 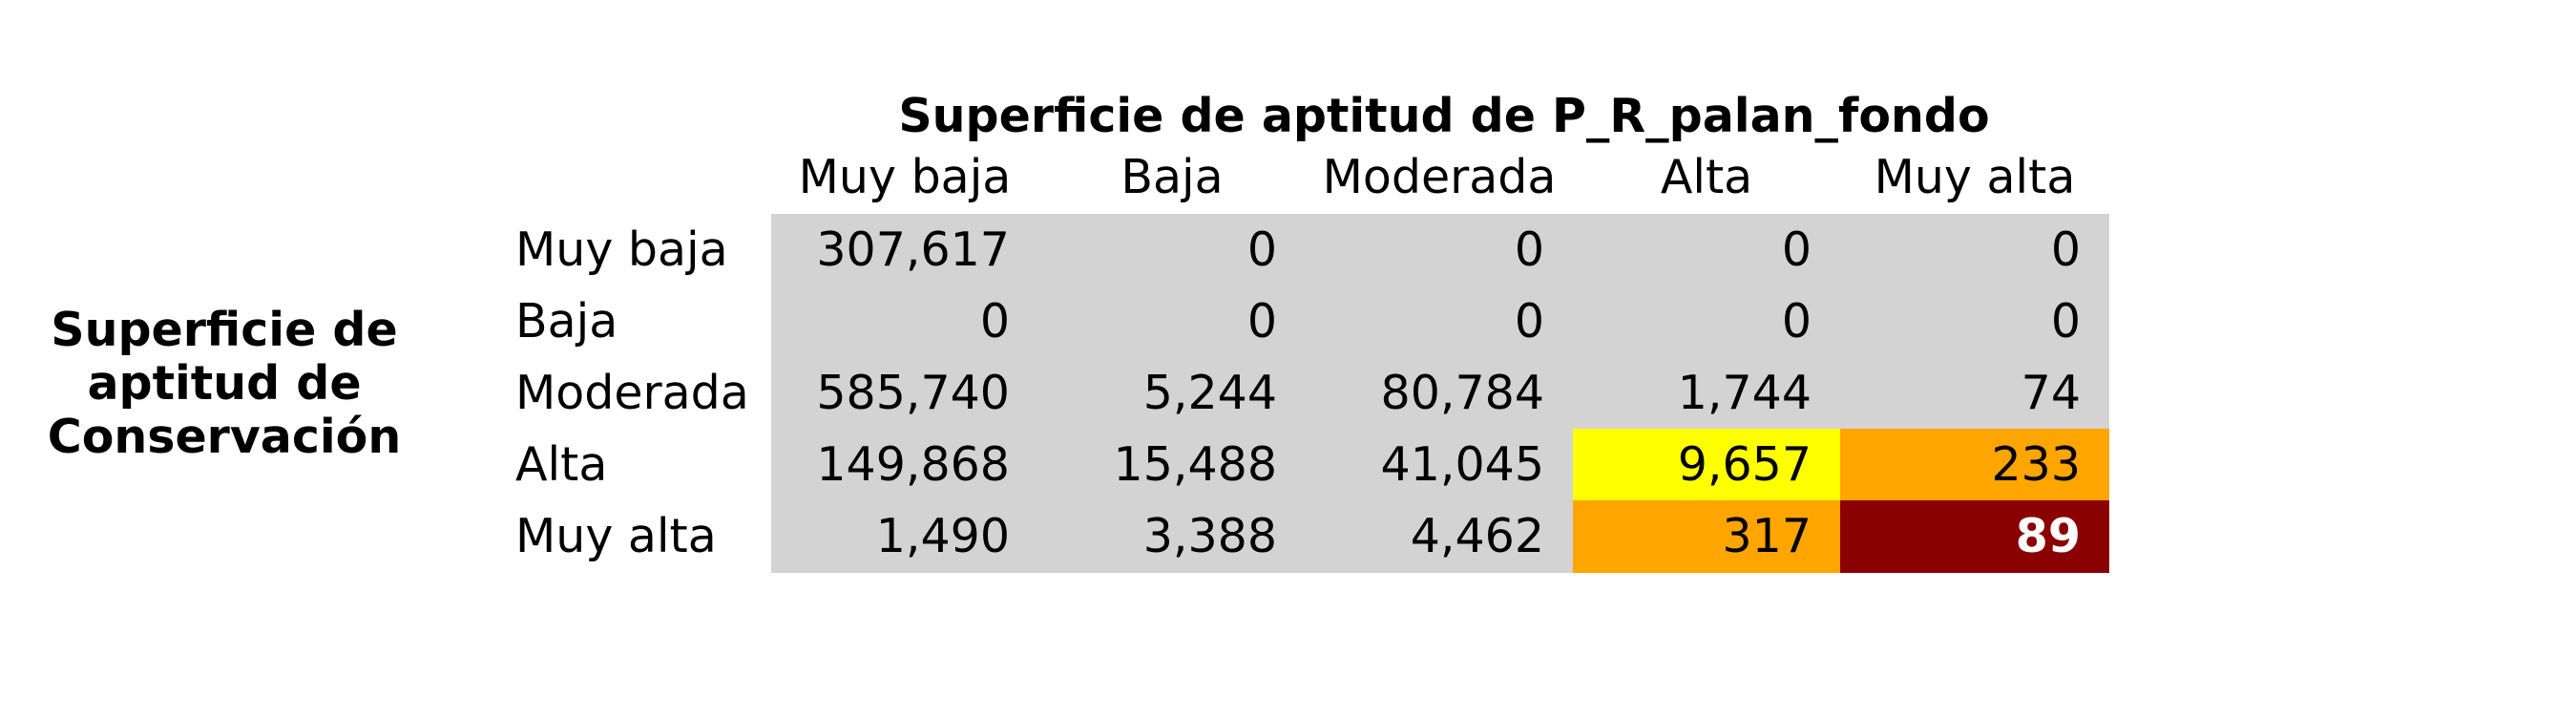 I want to click on table-cell: 4,462, so click(x=1439, y=536).